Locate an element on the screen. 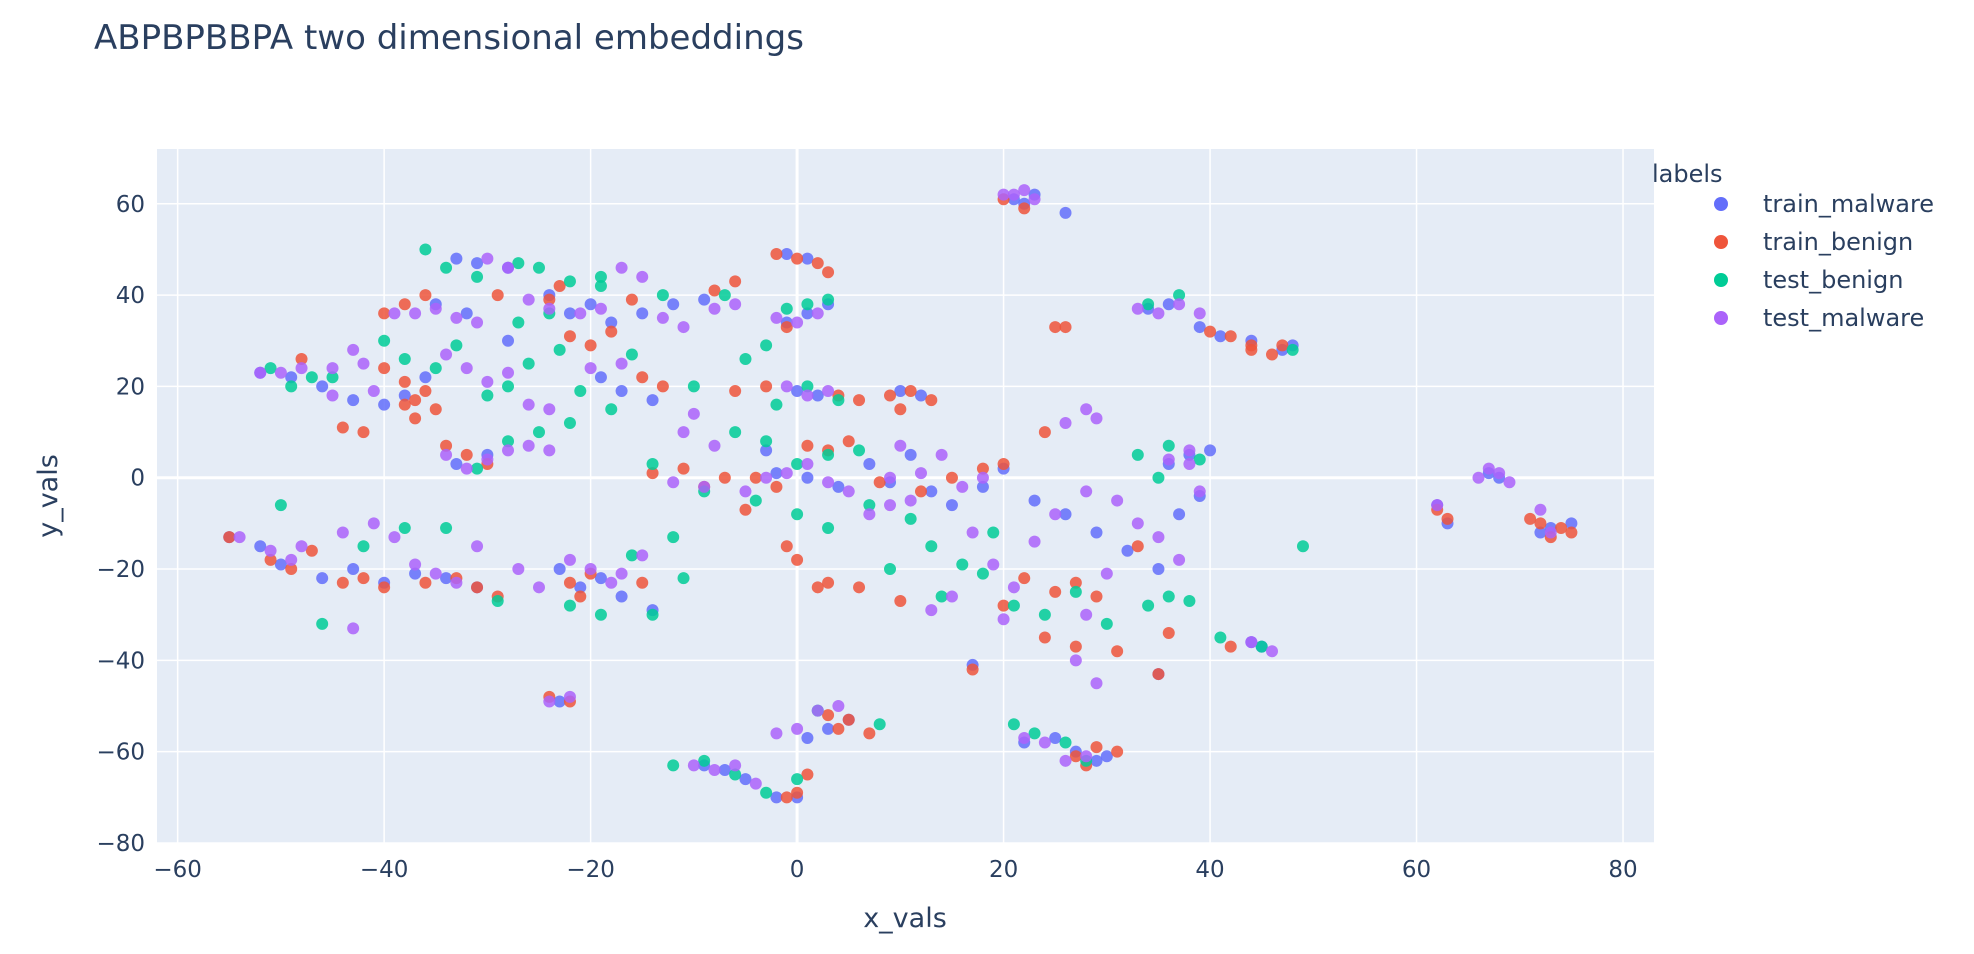 The image size is (1974, 954). x-tick-label: 20 is located at coordinates (1003, 870).